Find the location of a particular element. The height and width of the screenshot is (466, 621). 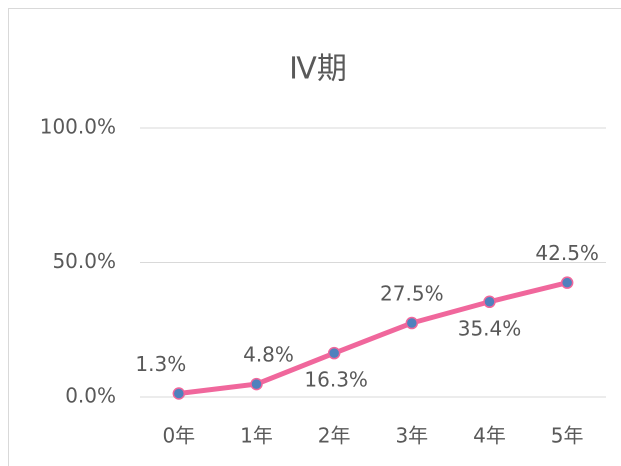

y-tick-label: 100.0% is located at coordinates (78, 127).